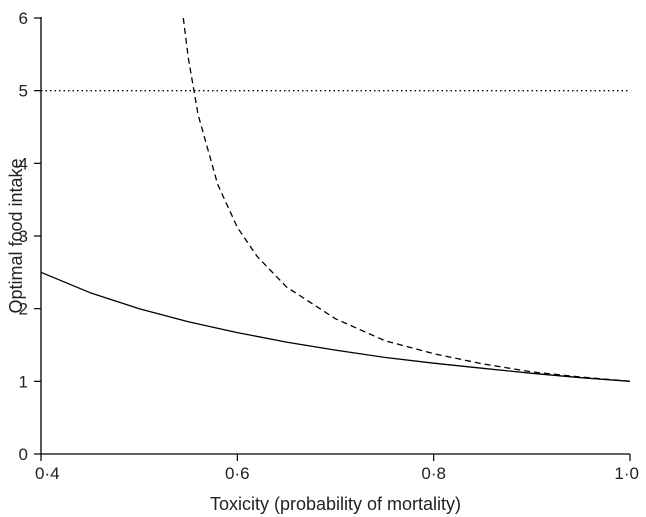 The width and height of the screenshot is (646, 517). What do you see at coordinates (23, 454) in the screenshot?
I see `y-tick-label: 0` at bounding box center [23, 454].